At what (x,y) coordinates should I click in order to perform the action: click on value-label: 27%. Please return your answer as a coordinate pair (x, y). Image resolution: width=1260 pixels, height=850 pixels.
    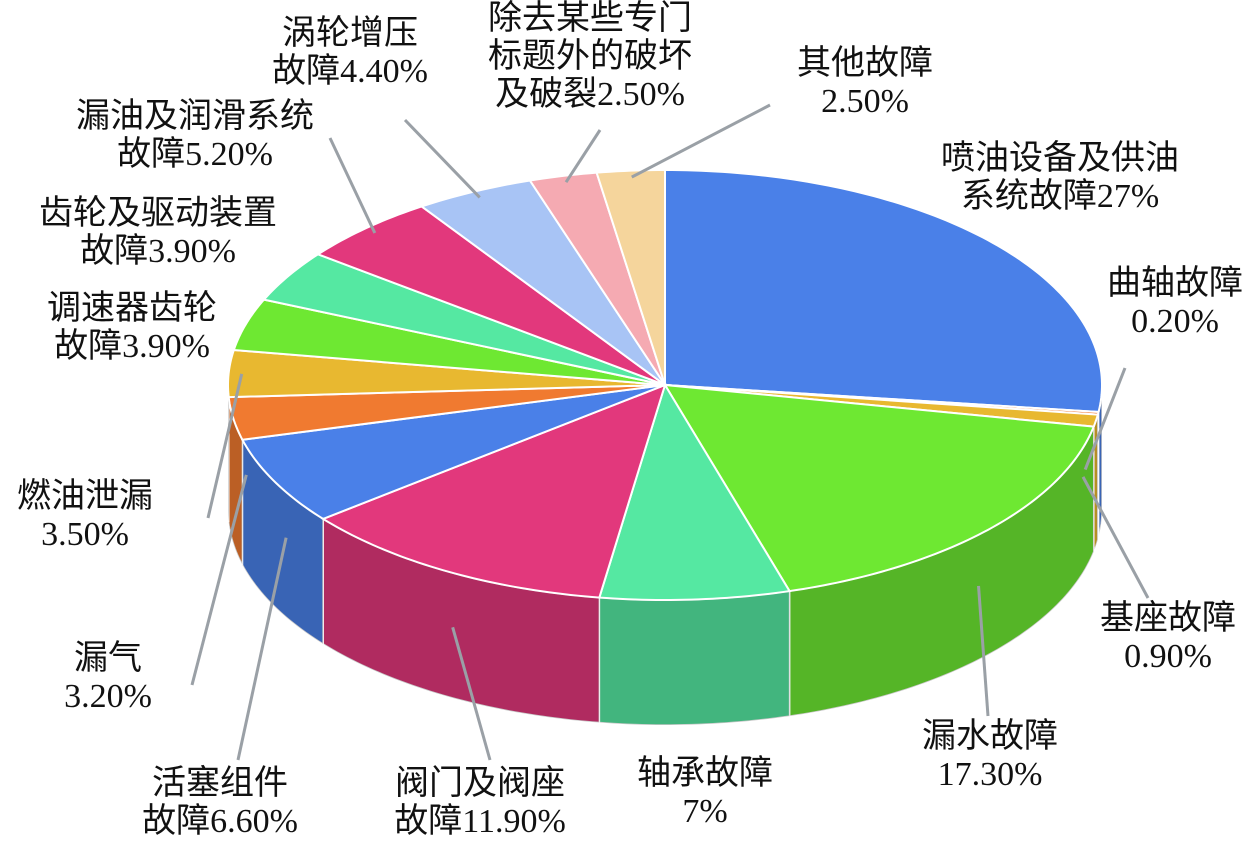
    Looking at the image, I should click on (1128, 196).